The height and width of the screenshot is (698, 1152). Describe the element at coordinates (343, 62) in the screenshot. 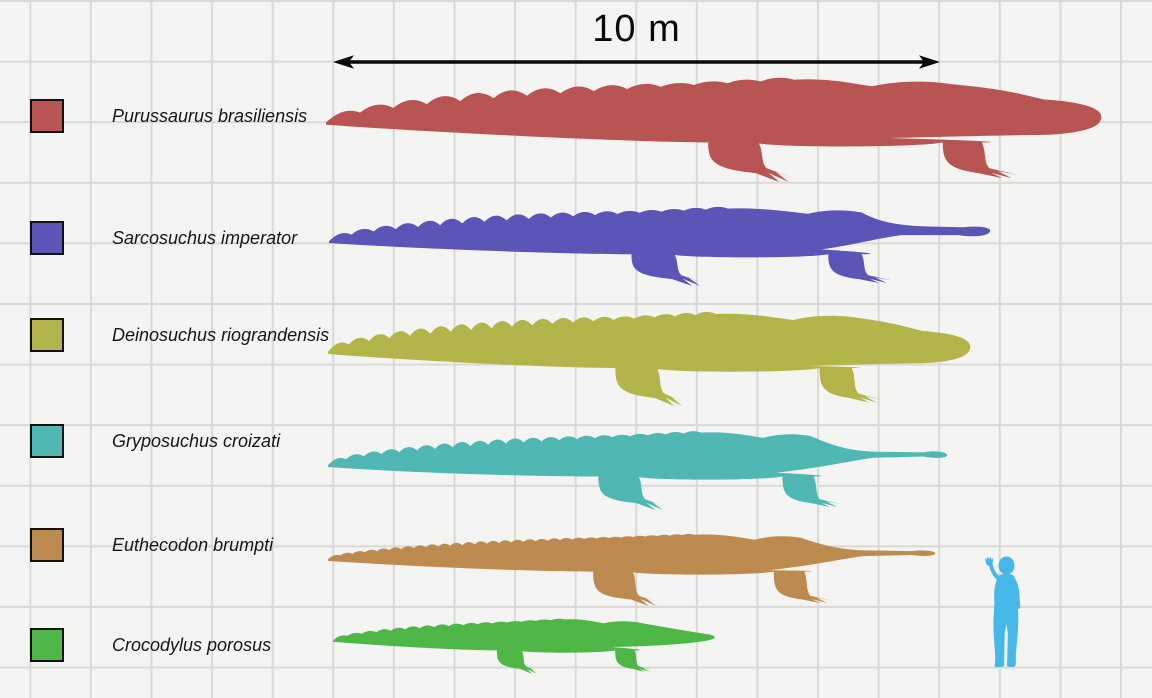

I see `scale-arrow-left-head` at that location.